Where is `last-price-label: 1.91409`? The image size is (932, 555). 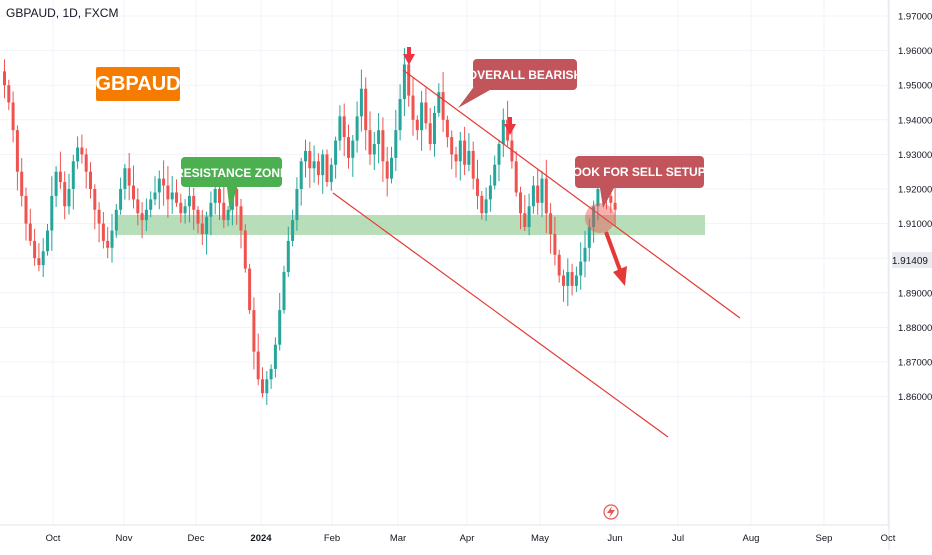 last-price-label: 1.91409 is located at coordinates (910, 261).